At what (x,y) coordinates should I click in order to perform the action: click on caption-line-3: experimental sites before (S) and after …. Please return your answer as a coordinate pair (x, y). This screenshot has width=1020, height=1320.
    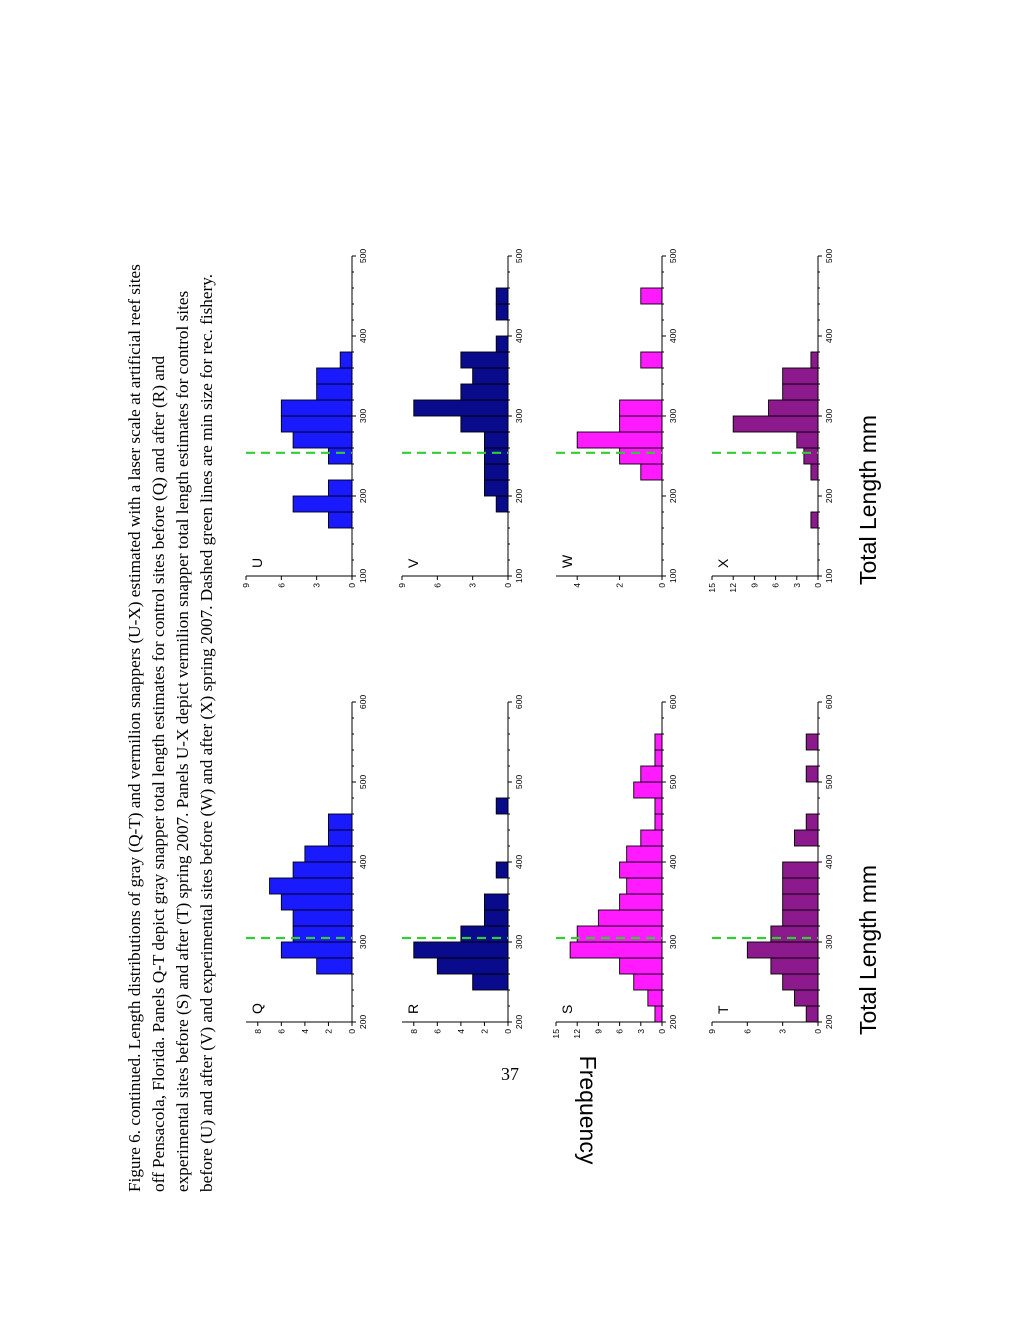
    Looking at the image, I should click on (182, 741).